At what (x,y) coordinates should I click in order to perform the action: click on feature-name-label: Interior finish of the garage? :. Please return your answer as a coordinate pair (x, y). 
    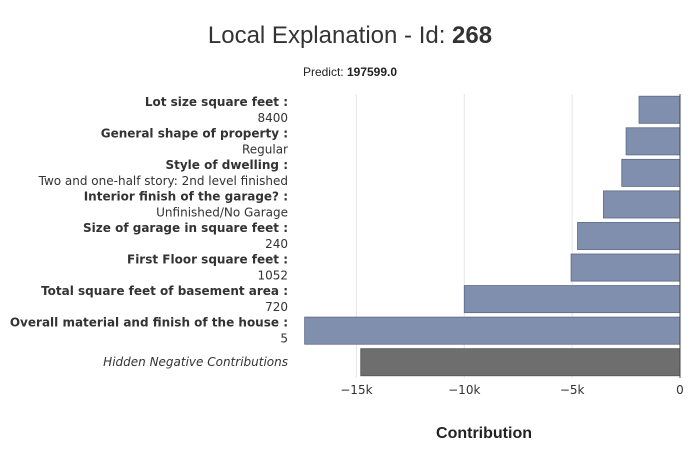
    Looking at the image, I should click on (186, 196).